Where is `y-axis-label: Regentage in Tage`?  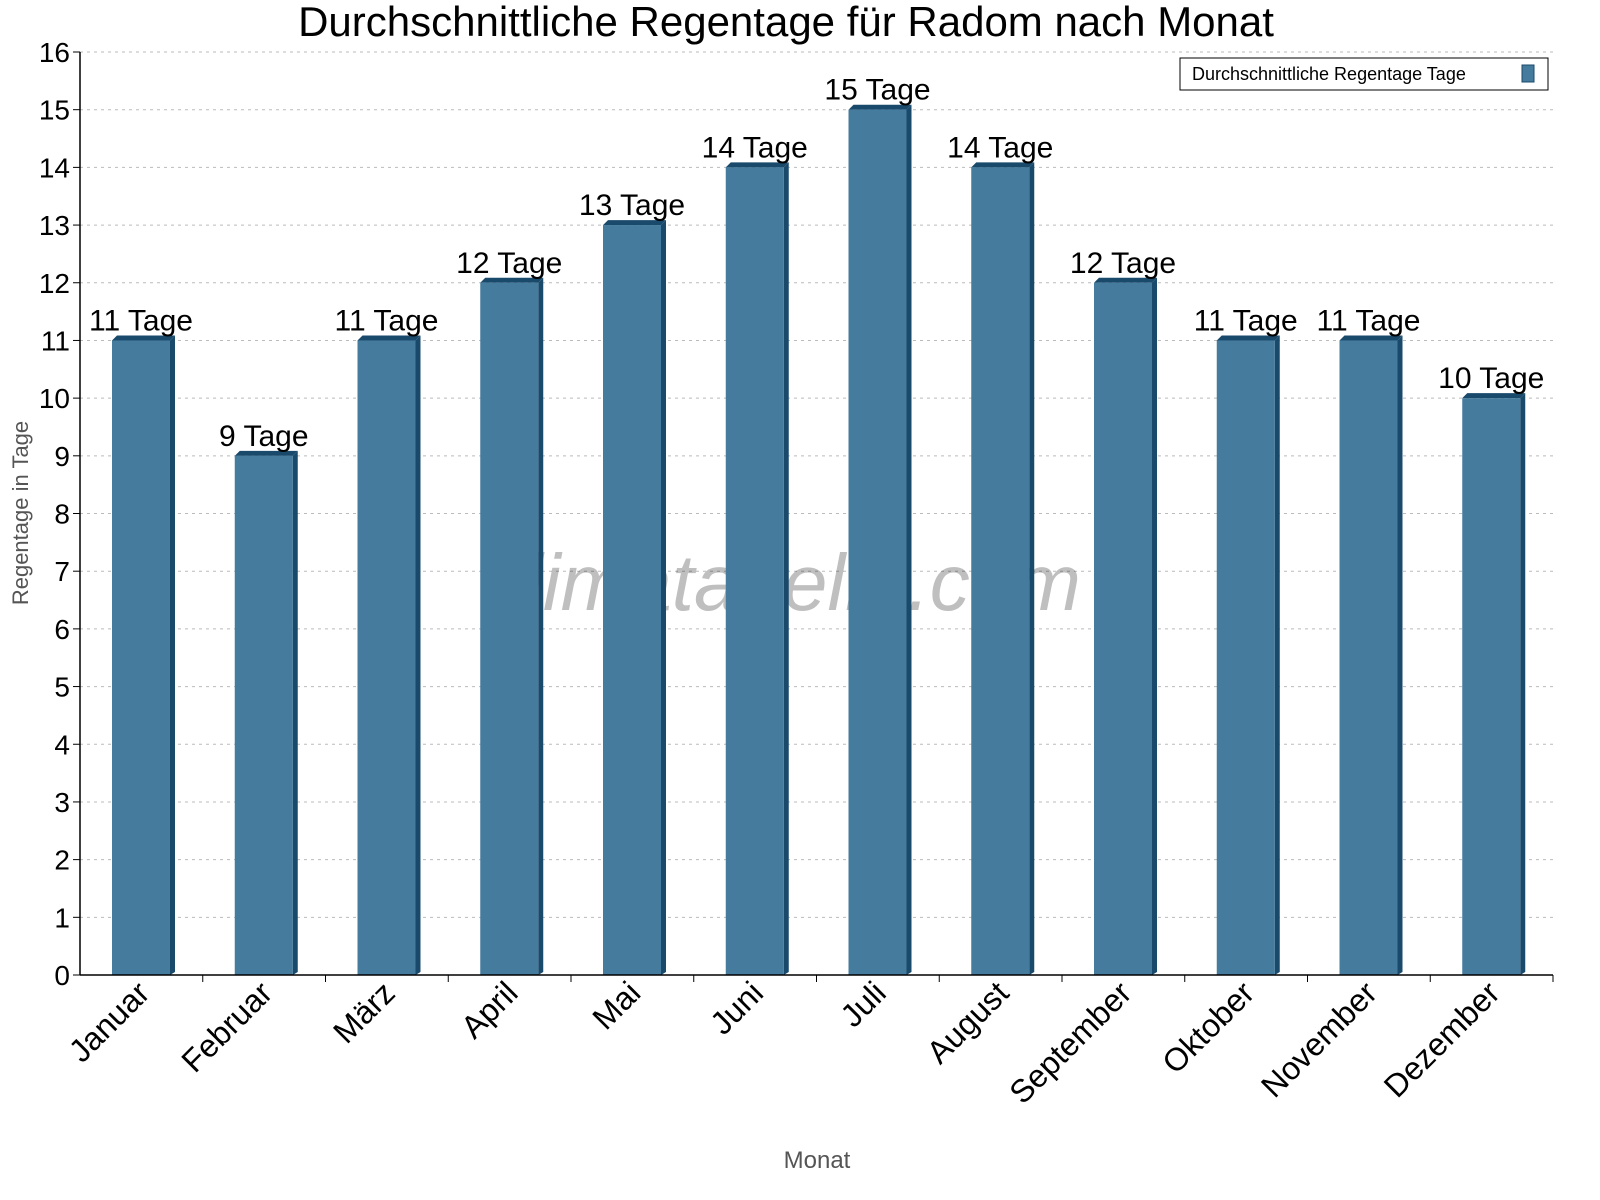 y-axis-label: Regentage in Tage is located at coordinates (20, 513).